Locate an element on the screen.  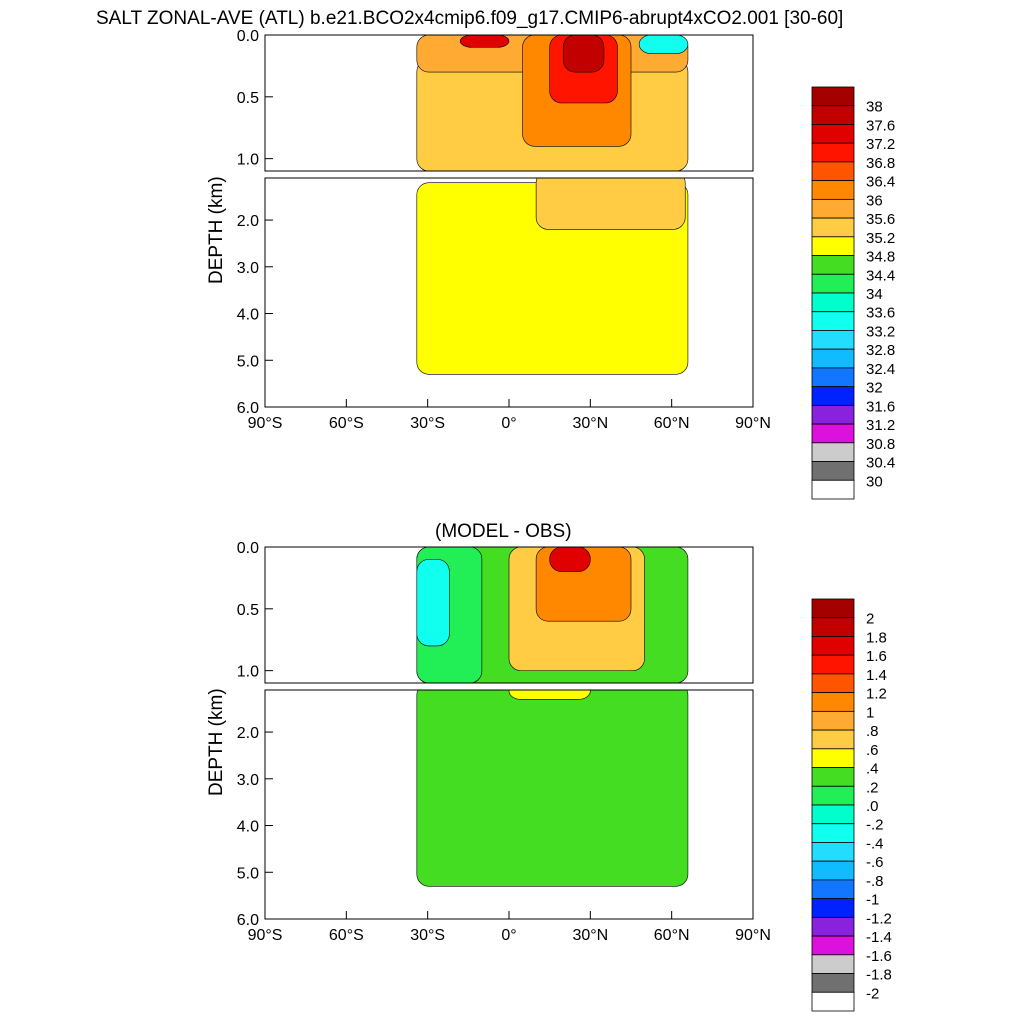
colorbar-label: -2 is located at coordinates (872, 993).